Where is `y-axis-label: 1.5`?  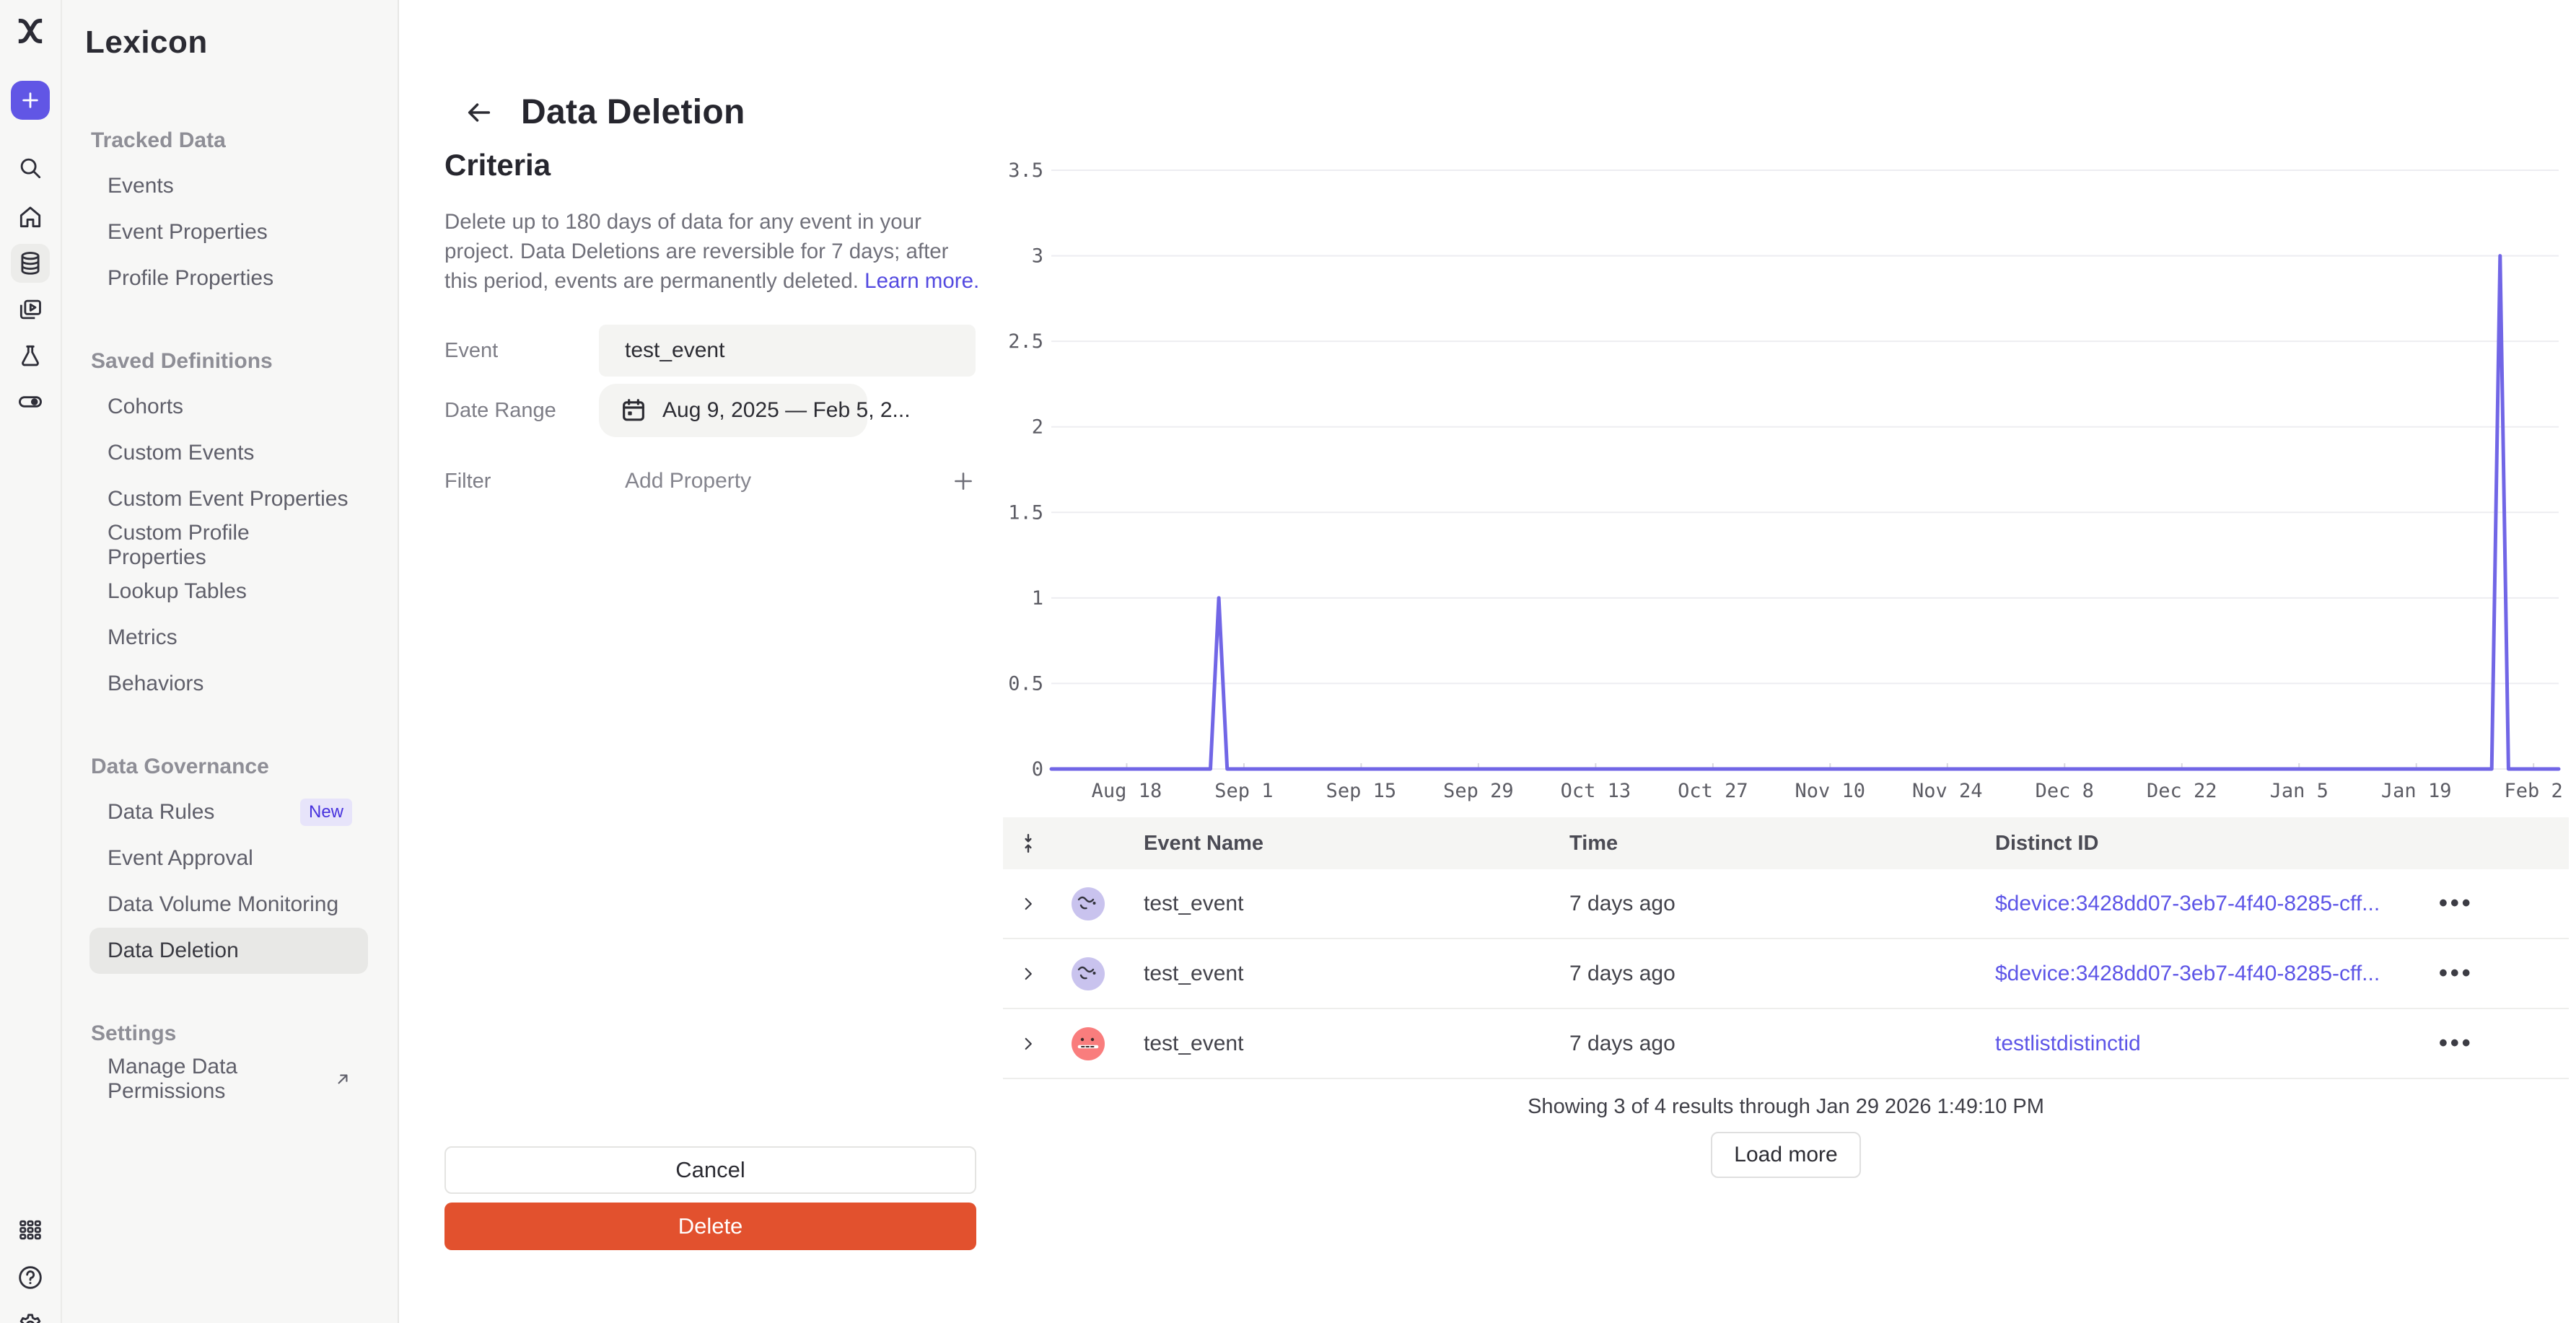 y-axis-label: 1.5 is located at coordinates (1025, 513).